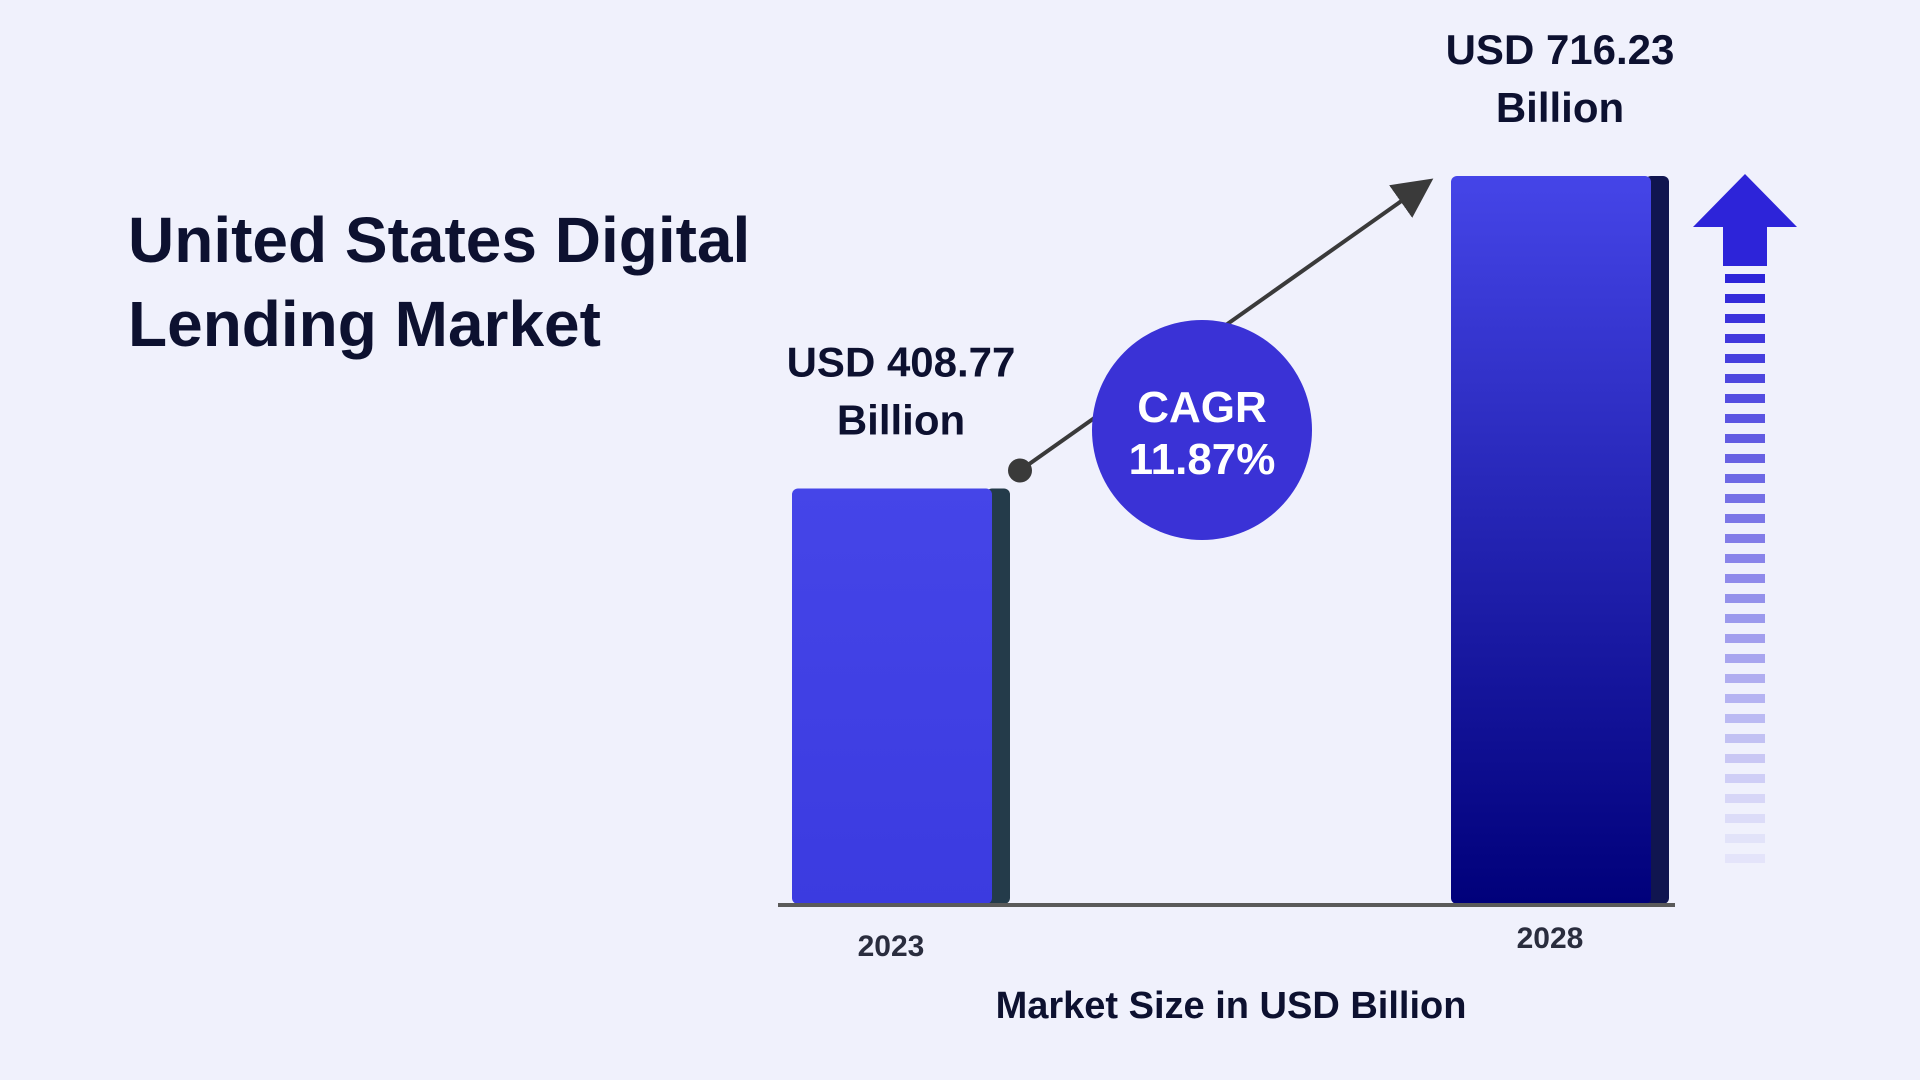 This screenshot has height=1080, width=1920. I want to click on up-arrow-icon, so click(1745, 220).